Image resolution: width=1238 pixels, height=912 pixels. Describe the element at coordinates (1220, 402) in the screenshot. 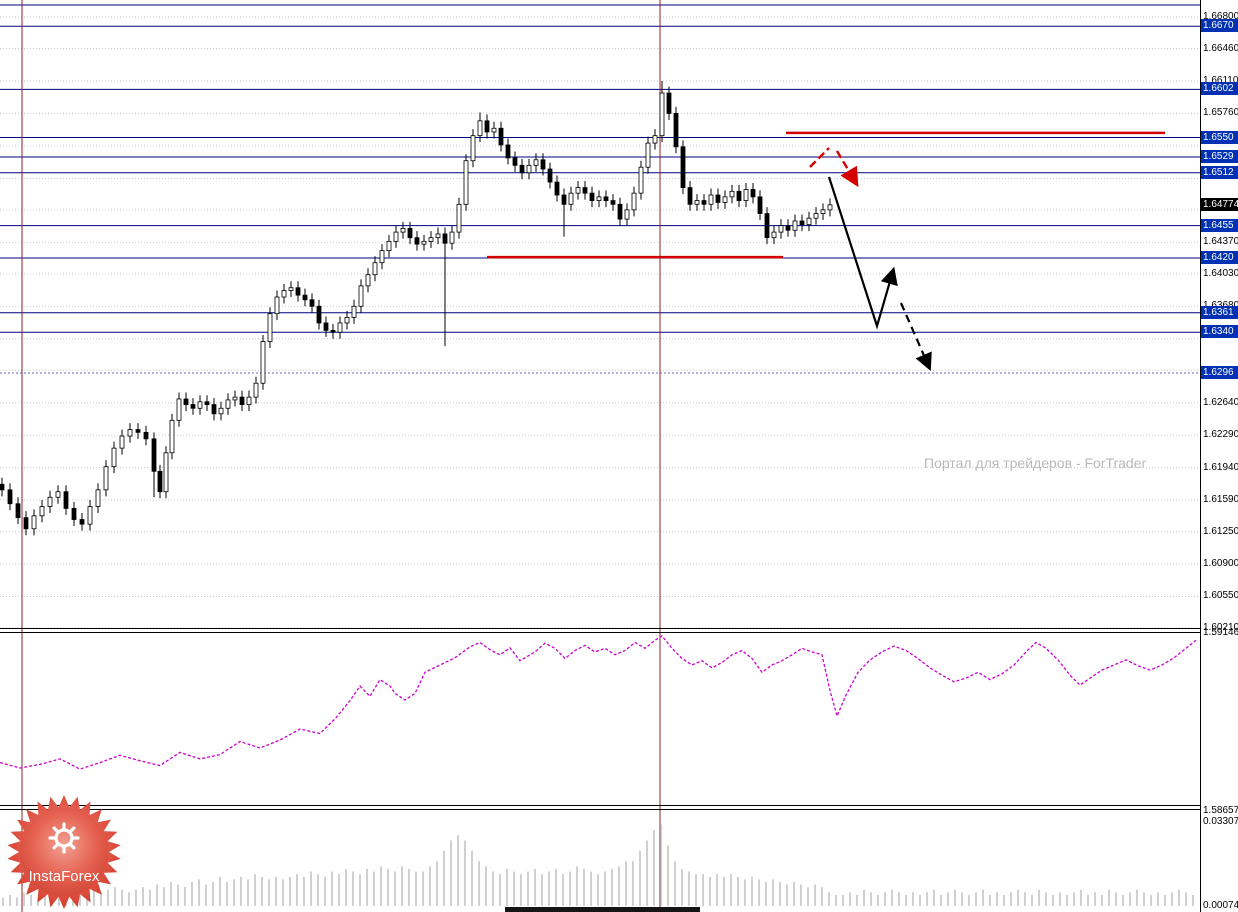

I see `axis-price-label: 1.62640` at that location.